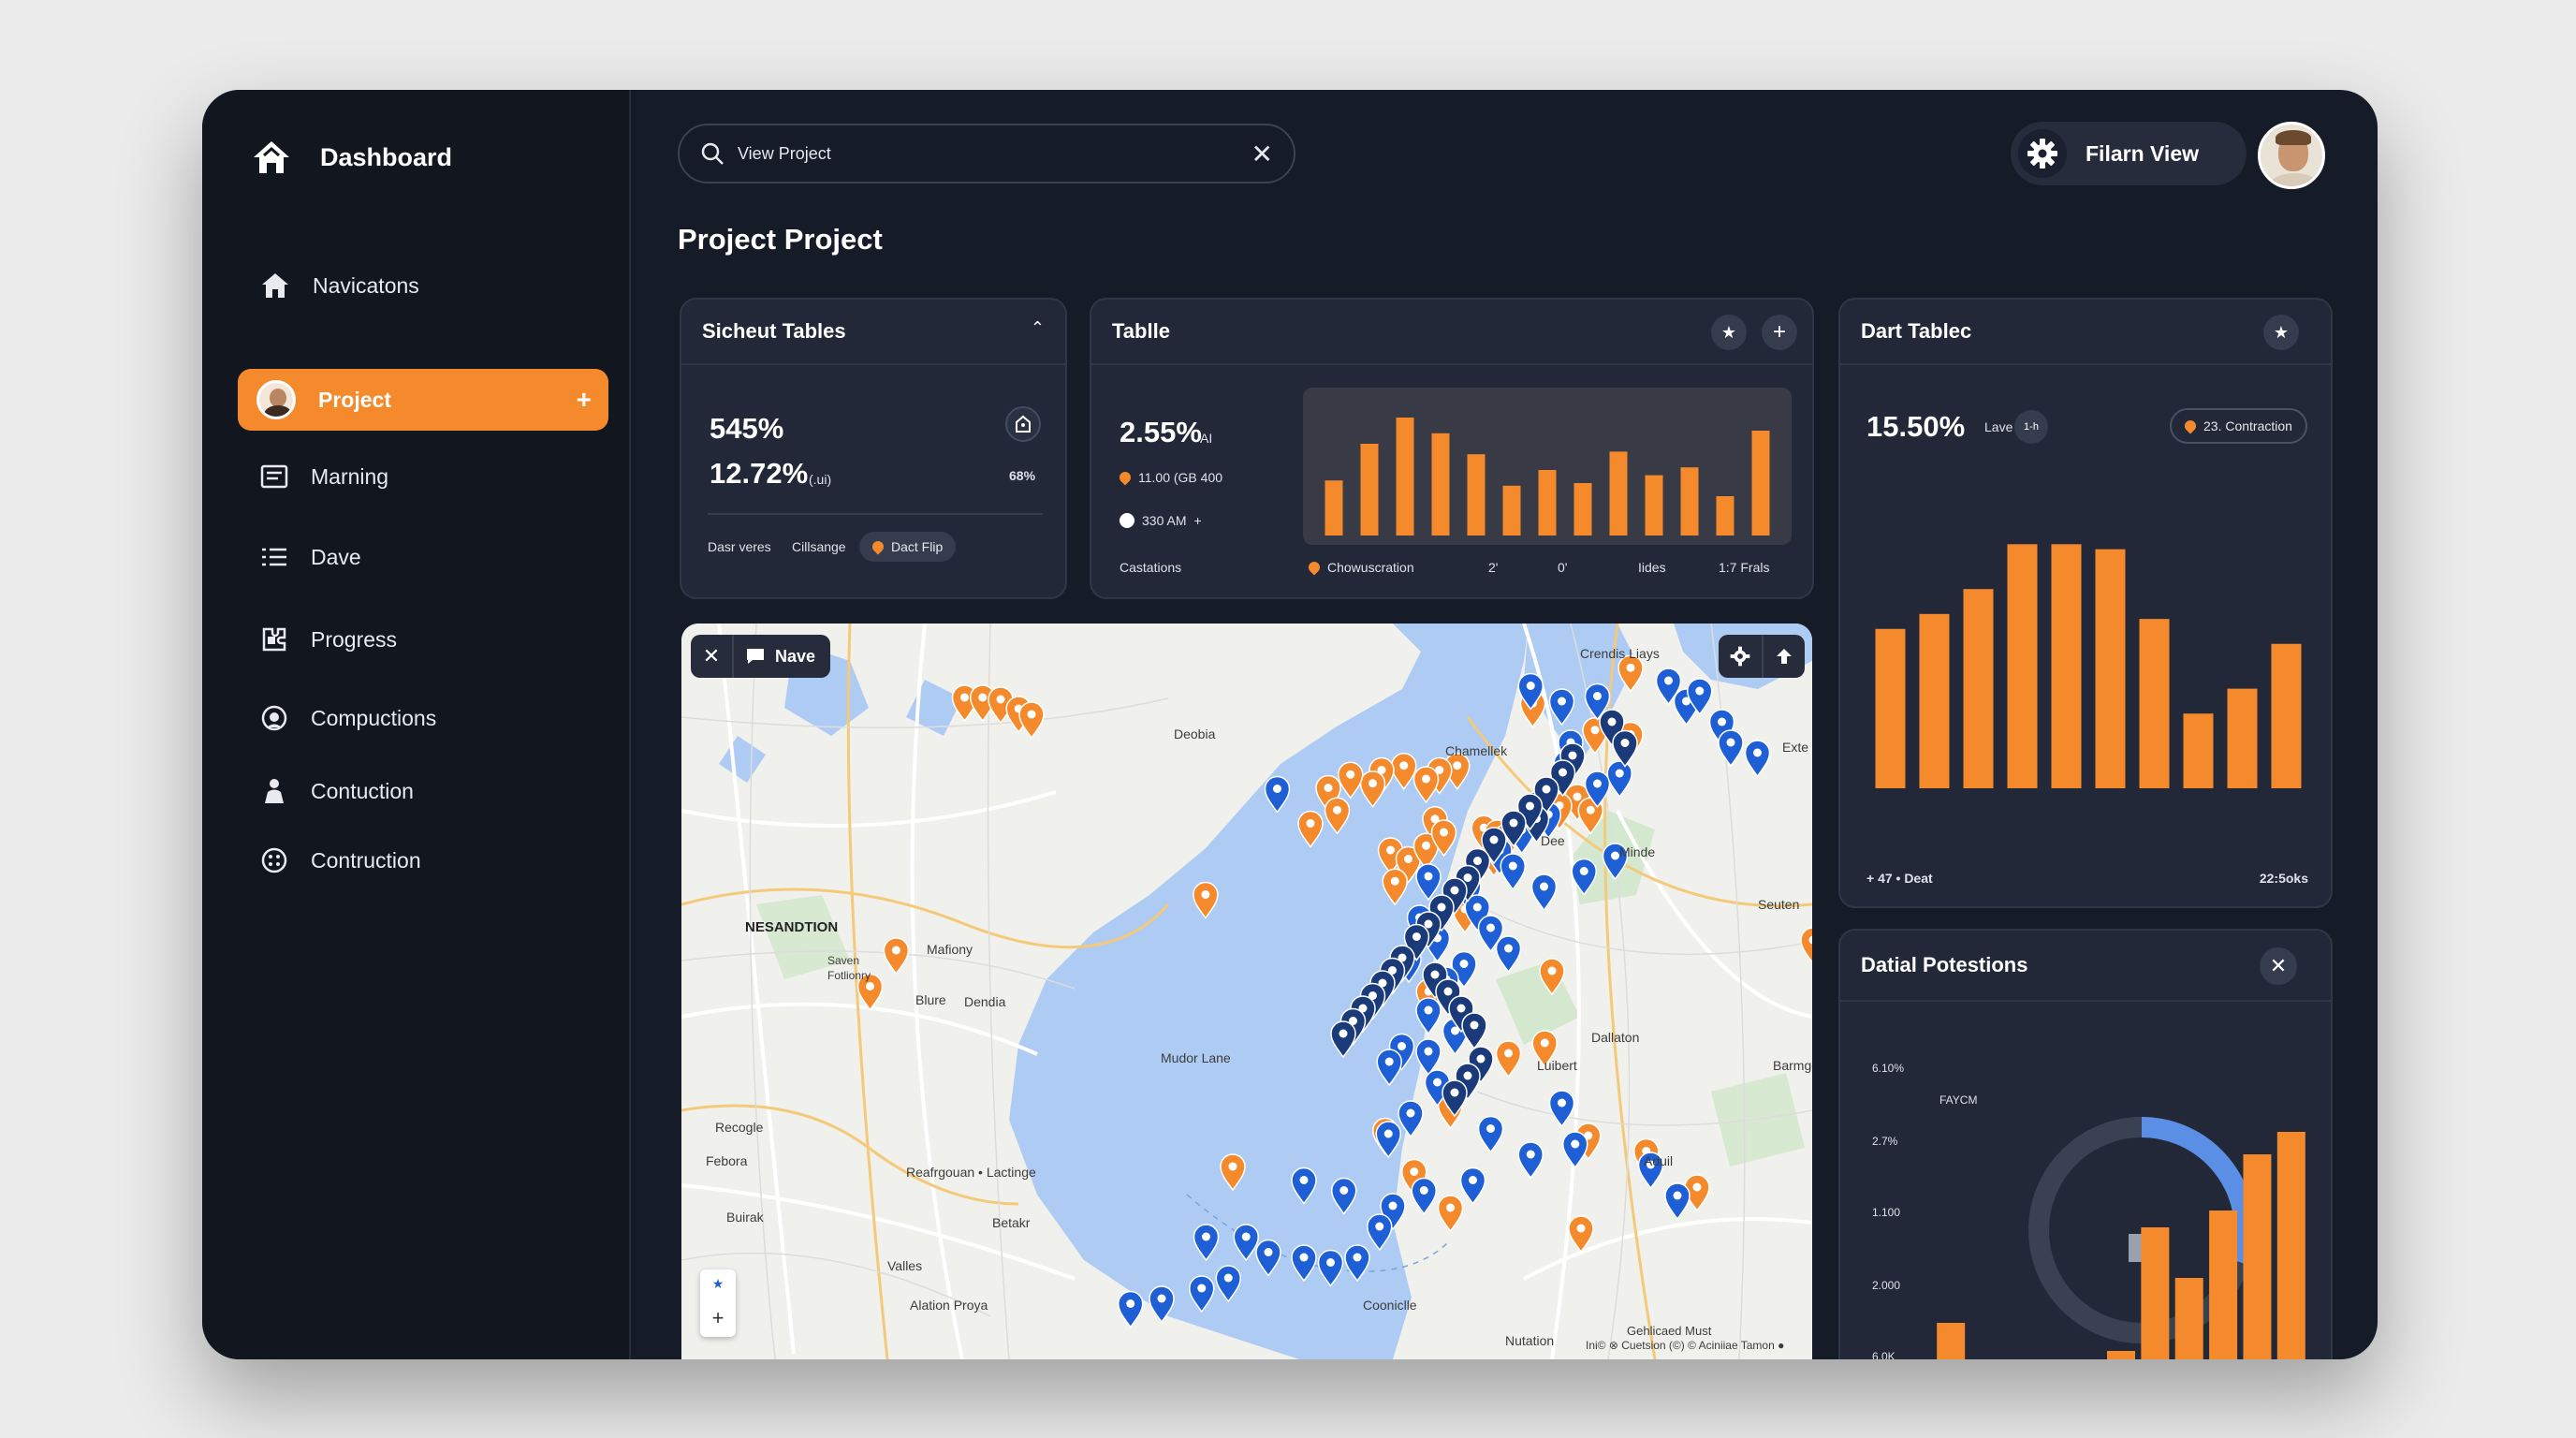 Image resolution: width=2576 pixels, height=1438 pixels. I want to click on sidebar-item-dave: Dave, so click(423, 557).